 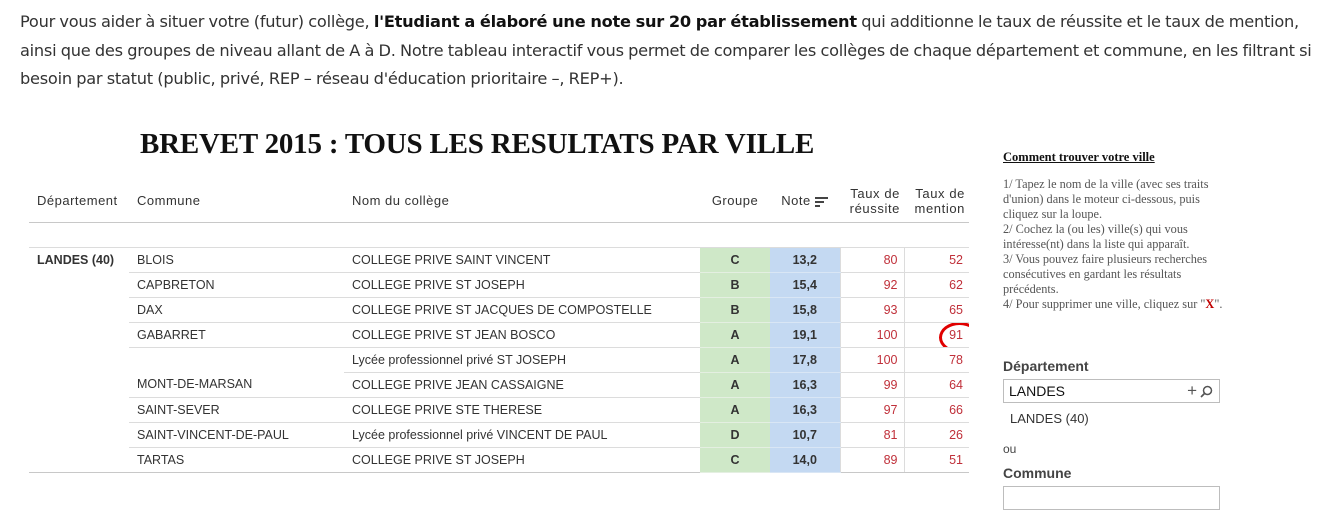 What do you see at coordinates (735, 201) in the screenshot?
I see `header-groupe: Groupe` at bounding box center [735, 201].